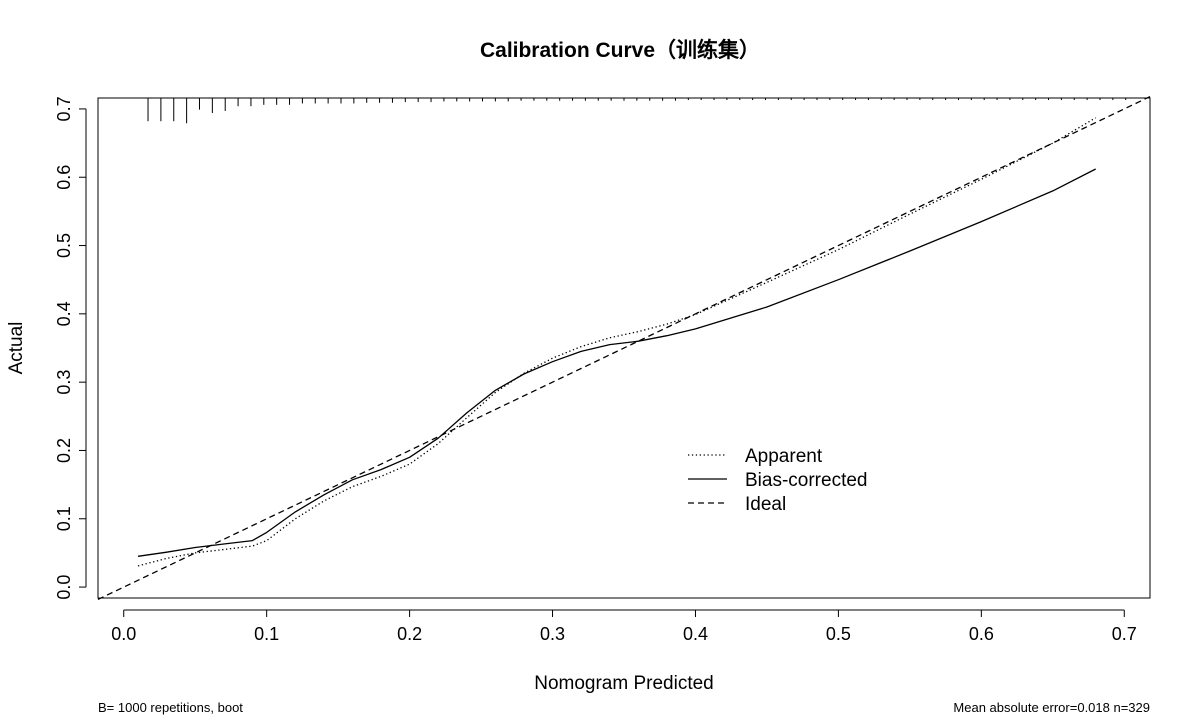  I want to click on y-tick-label: 0.6, so click(64, 177).